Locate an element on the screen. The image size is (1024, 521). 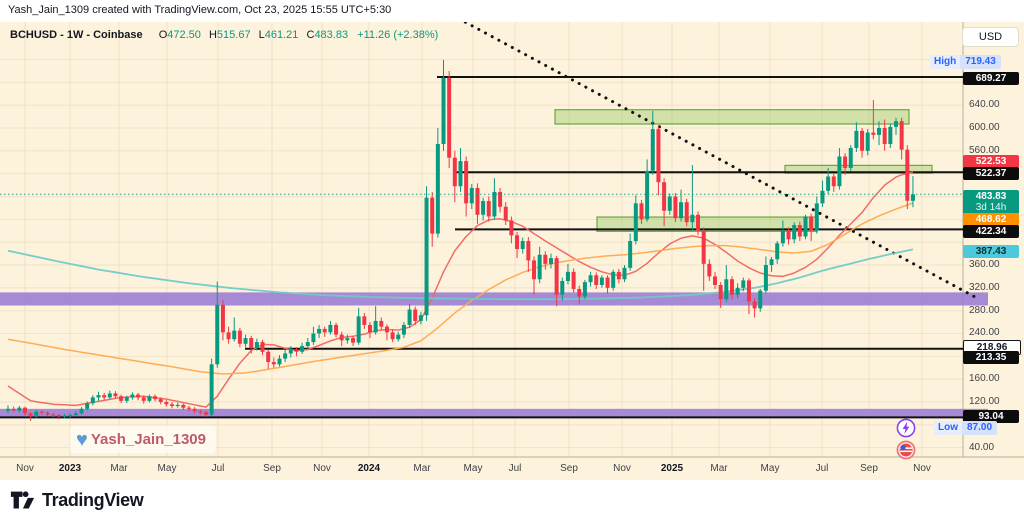
time-tick-2023: 2023 is located at coordinates (70, 468).